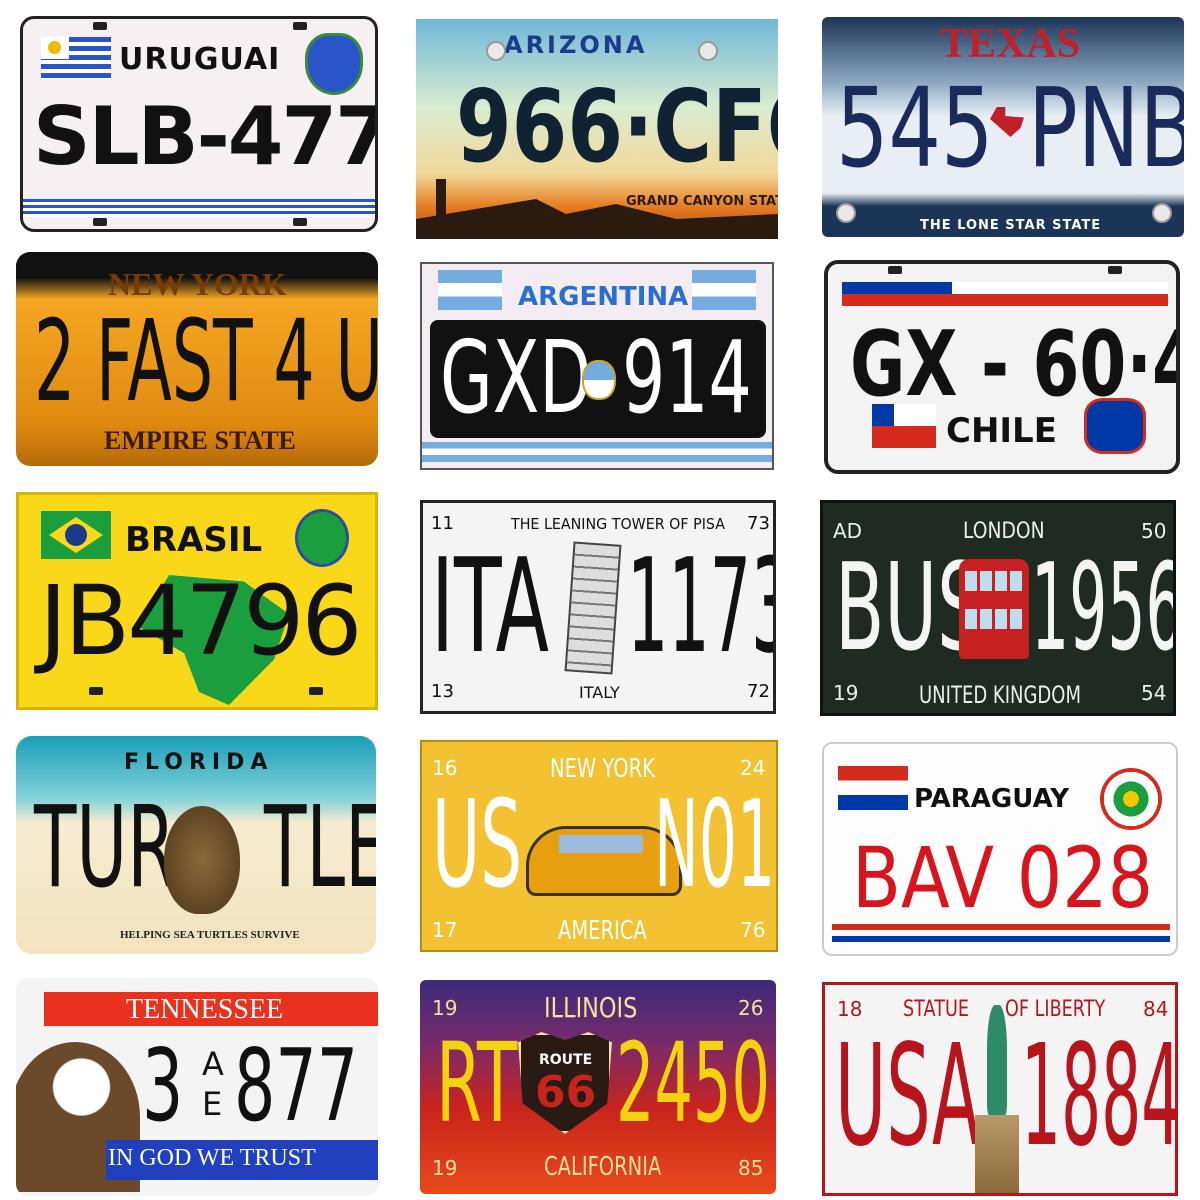  Describe the element at coordinates (76, 535) in the screenshot. I see `brasil-flag` at that location.